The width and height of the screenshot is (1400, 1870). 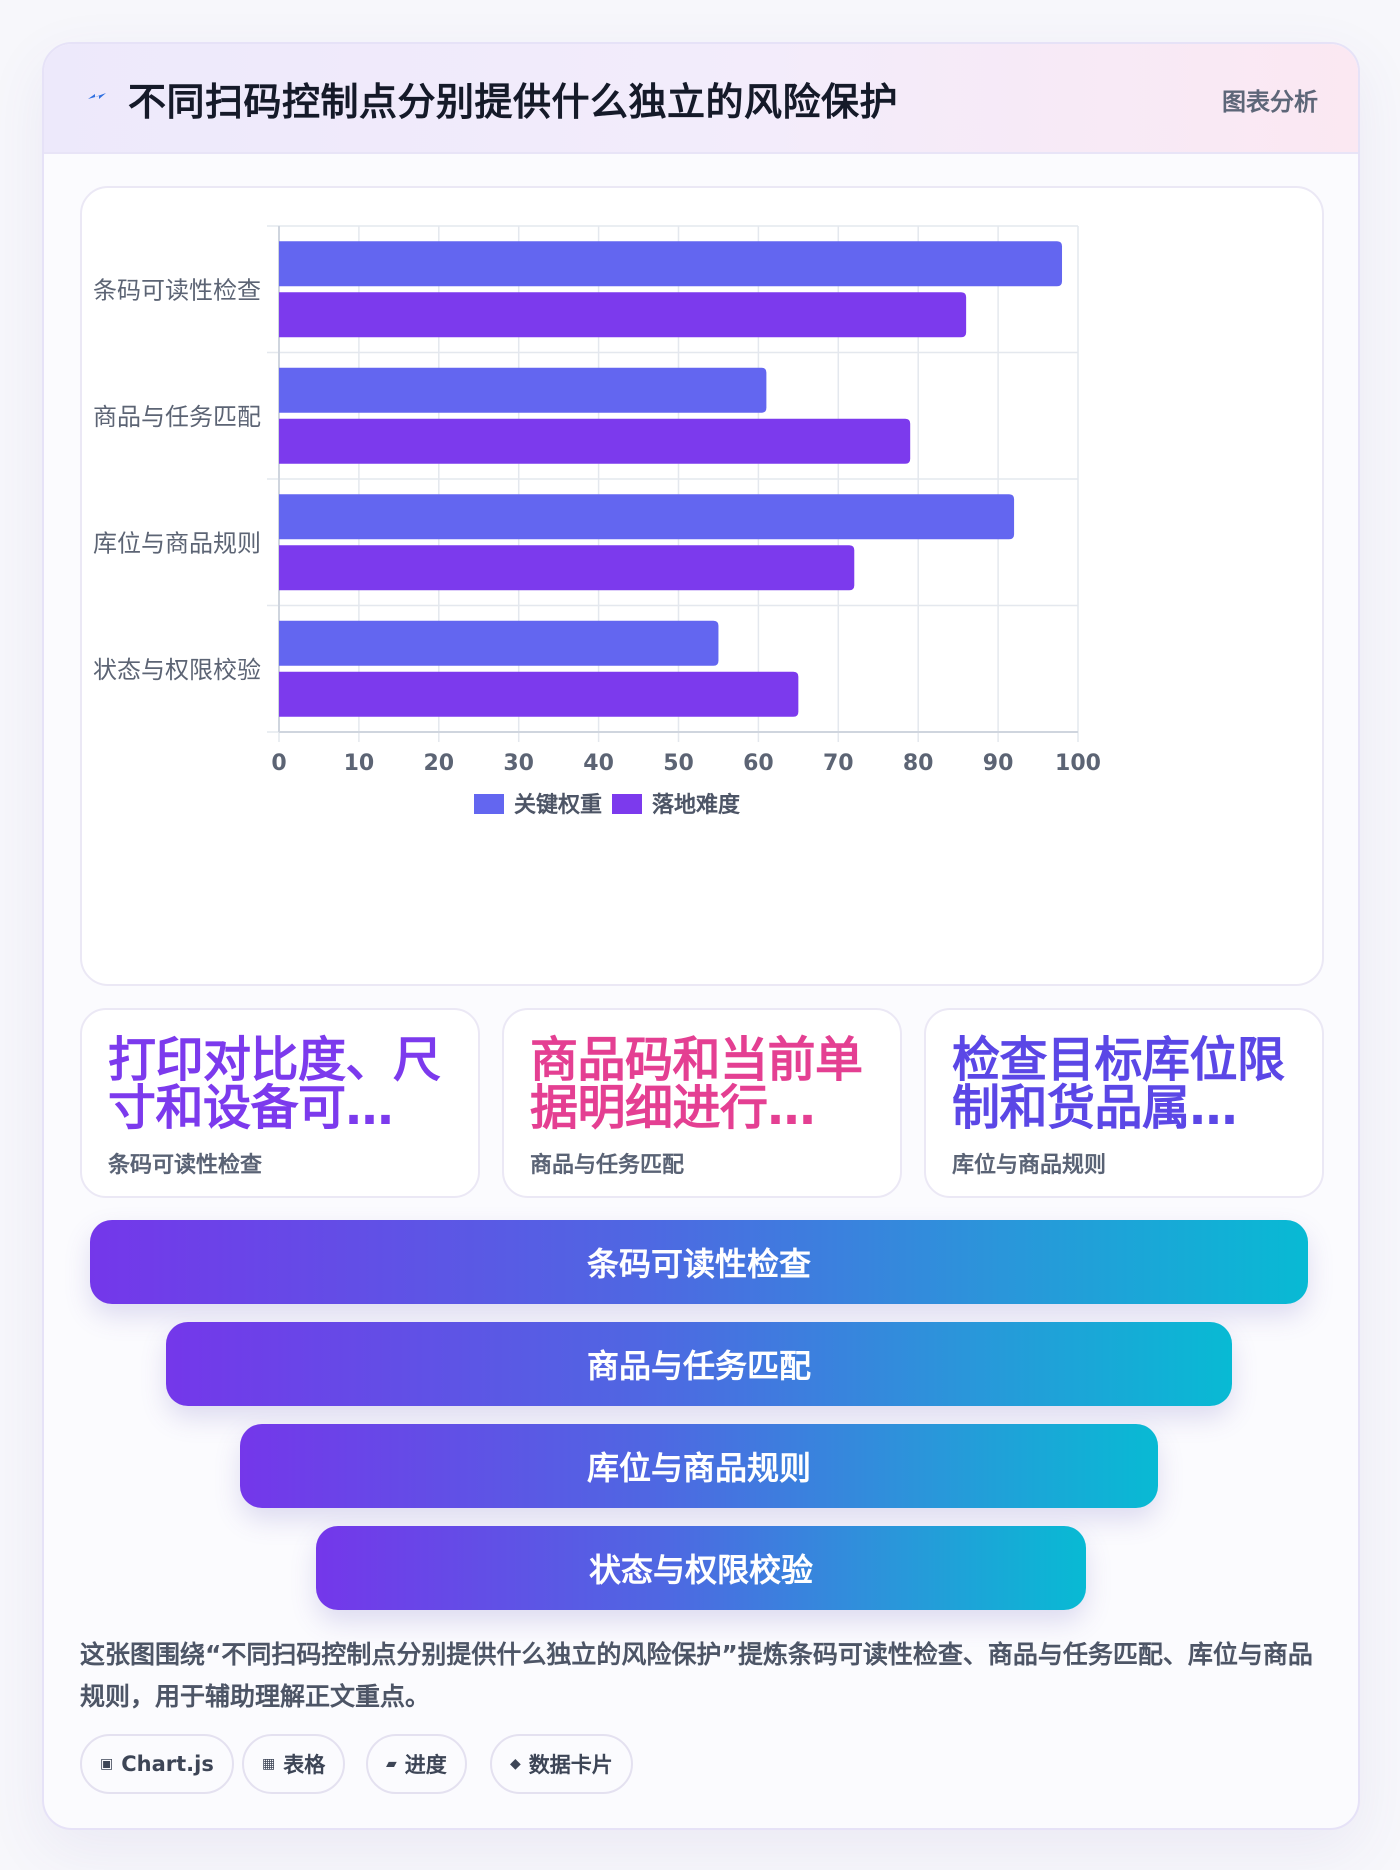 I want to click on table-icon: ▦, so click(x=269, y=1764).